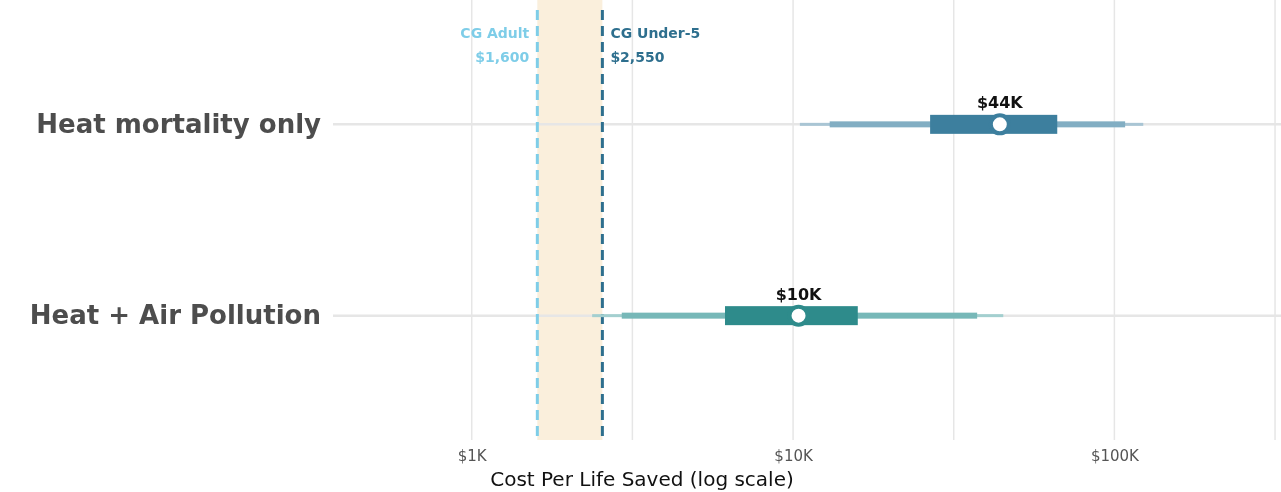 The image size is (1281, 492). Describe the element at coordinates (642, 479) in the screenshot. I see `x-axis-title: Cost Per Life Saved (log scale)` at that location.